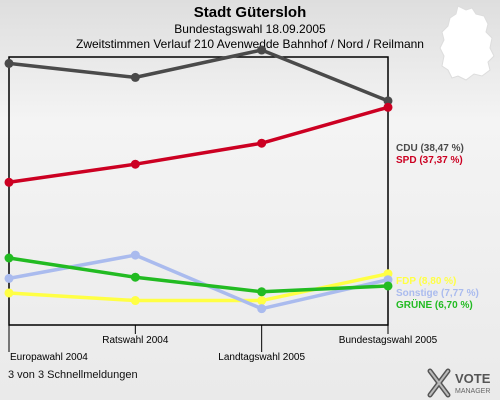  Describe the element at coordinates (467, 43) in the screenshot. I see `germany-map-icon` at that location.